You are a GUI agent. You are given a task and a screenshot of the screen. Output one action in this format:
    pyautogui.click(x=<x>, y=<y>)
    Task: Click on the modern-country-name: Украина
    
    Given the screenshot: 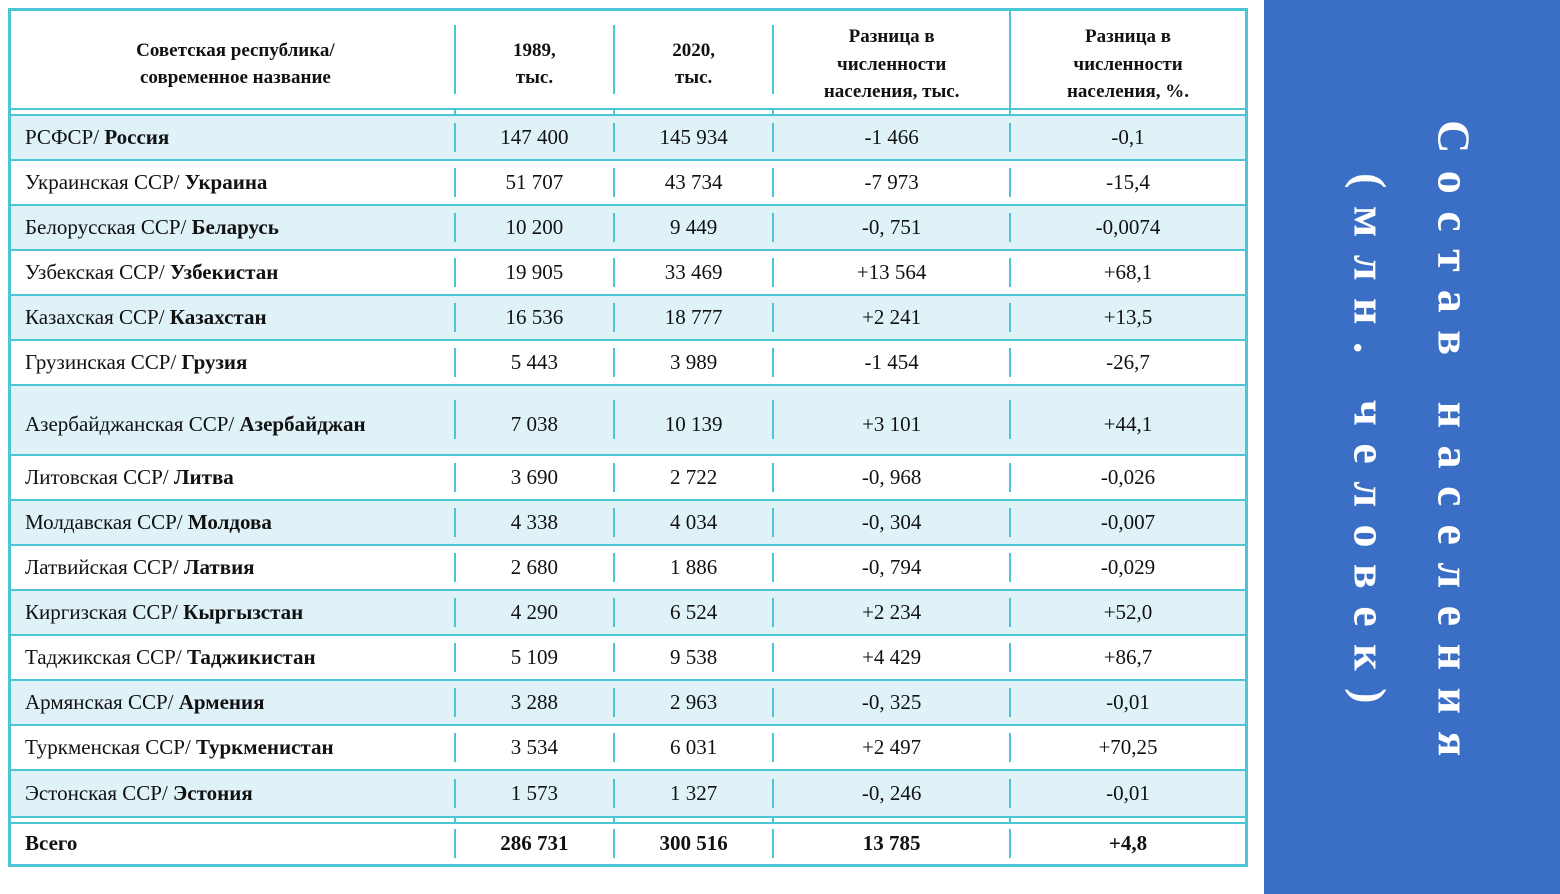 What is the action you would take?
    pyautogui.click(x=226, y=181)
    